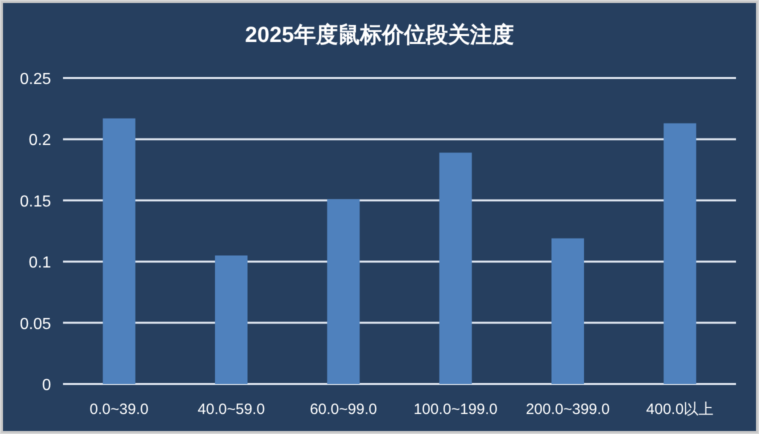 This screenshot has width=759, height=434. Describe the element at coordinates (47, 385) in the screenshot. I see `y-tick-label: 0` at that location.